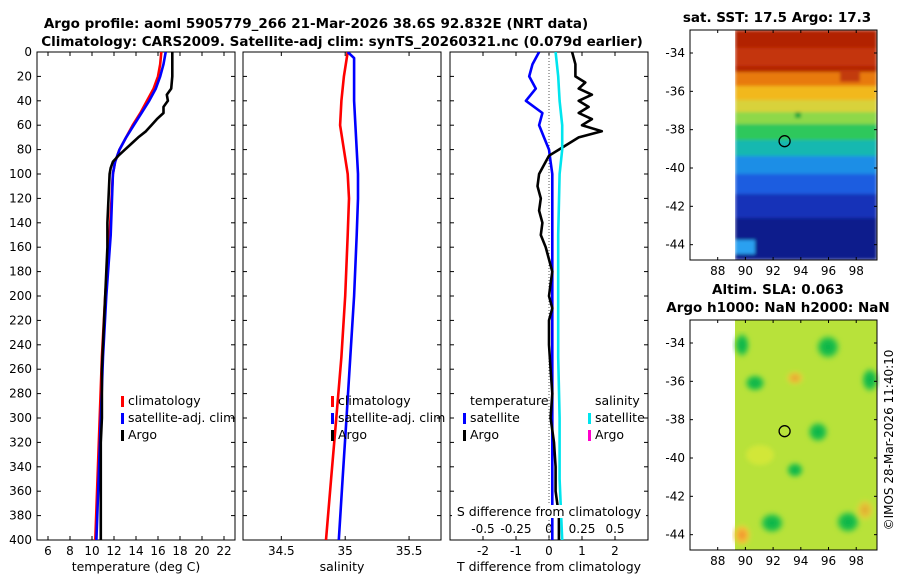 The image size is (900, 580). What do you see at coordinates (464, 418) in the screenshot?
I see `legend-swatch-t-satellite` at bounding box center [464, 418].